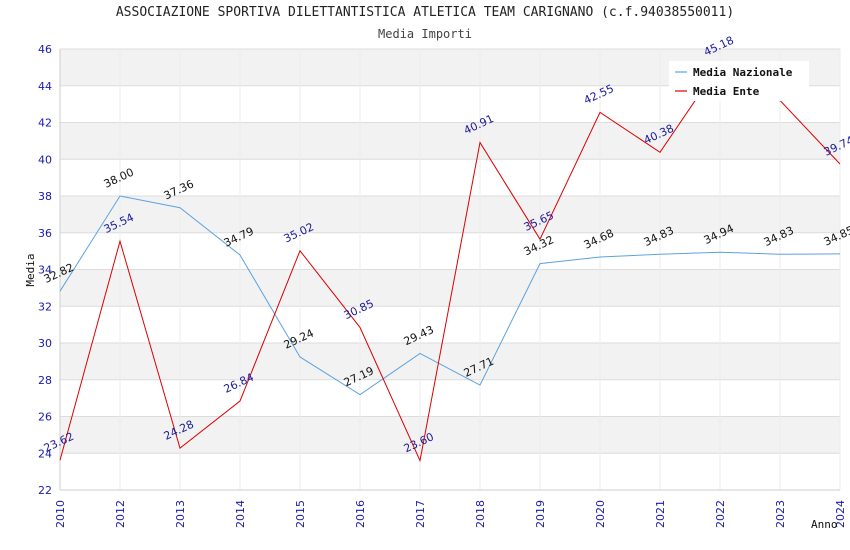 This screenshot has width=850, height=550. I want to click on x-tick-label: 2013, so click(180, 514).